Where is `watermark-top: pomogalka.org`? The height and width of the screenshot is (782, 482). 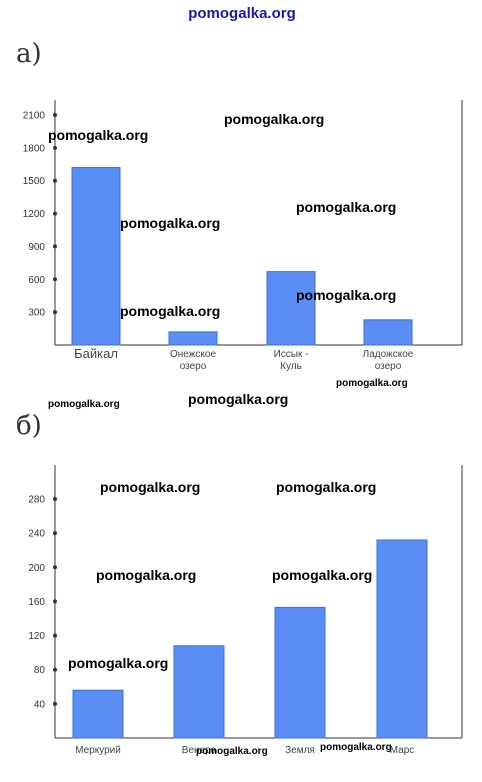 watermark-top: pomogalka.org is located at coordinates (242, 13).